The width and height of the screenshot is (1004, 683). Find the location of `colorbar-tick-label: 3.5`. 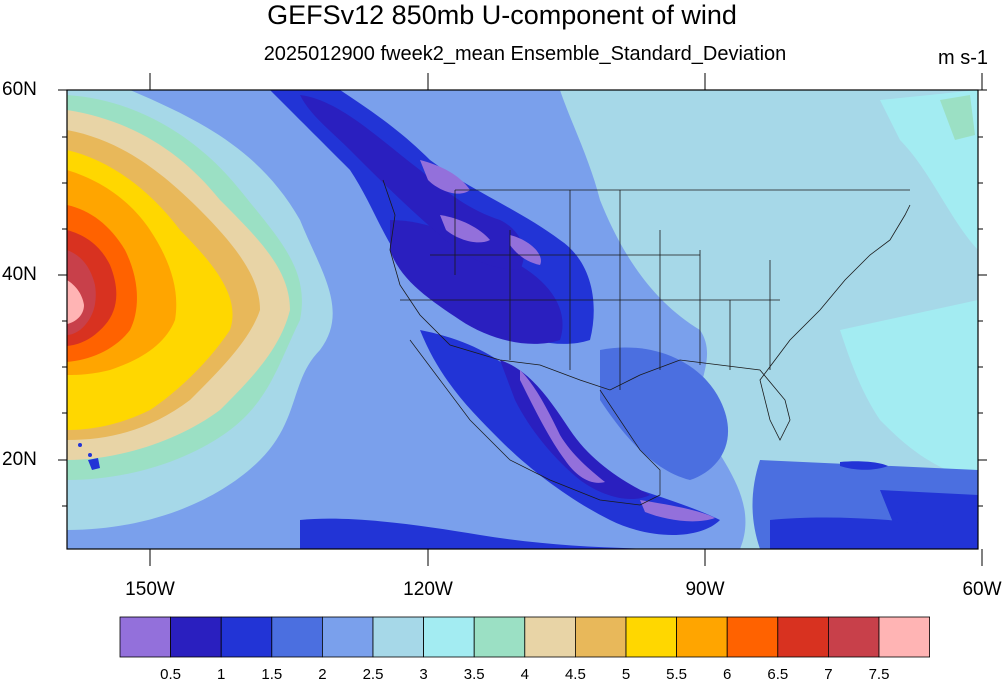

colorbar-tick-label: 3.5 is located at coordinates (474, 674).